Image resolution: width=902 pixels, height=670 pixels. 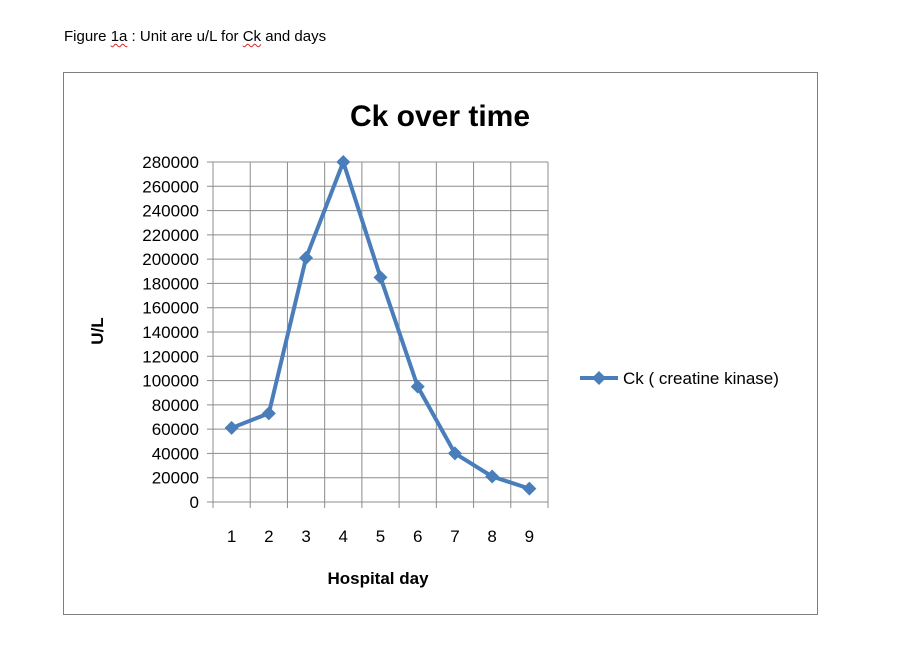 What do you see at coordinates (170, 162) in the screenshot?
I see `y-tick-label: 280000` at bounding box center [170, 162].